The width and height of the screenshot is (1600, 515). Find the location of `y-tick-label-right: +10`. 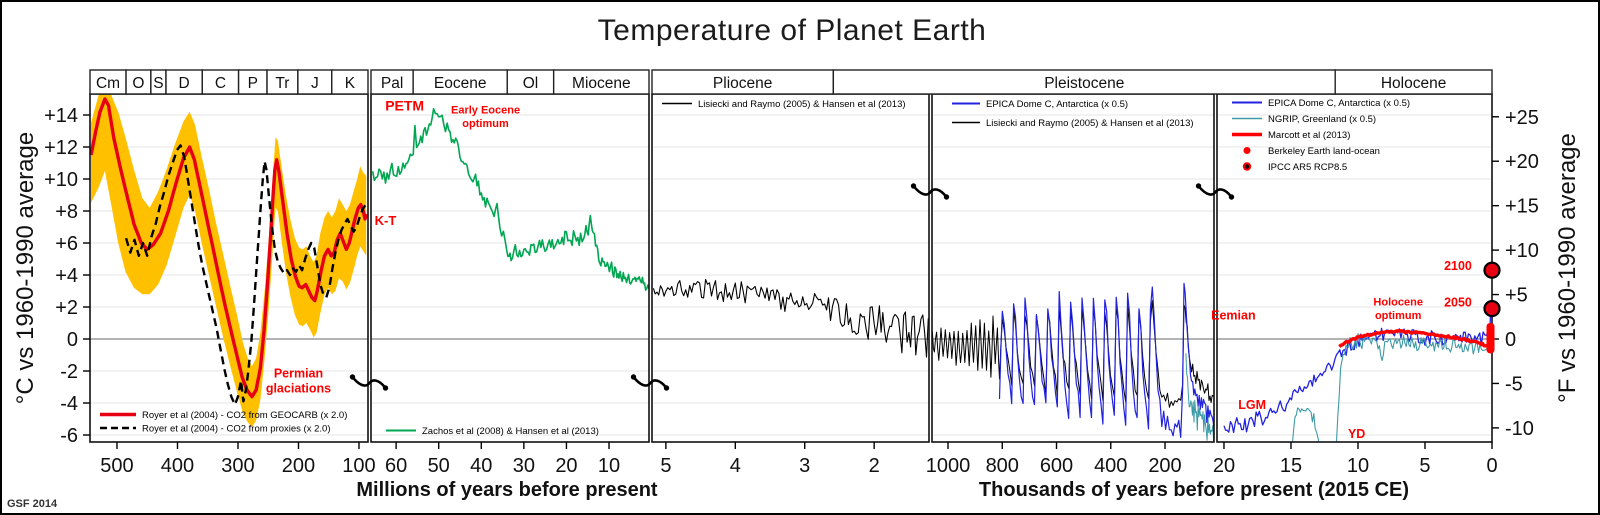

y-tick-label-right: +10 is located at coordinates (1522, 251).